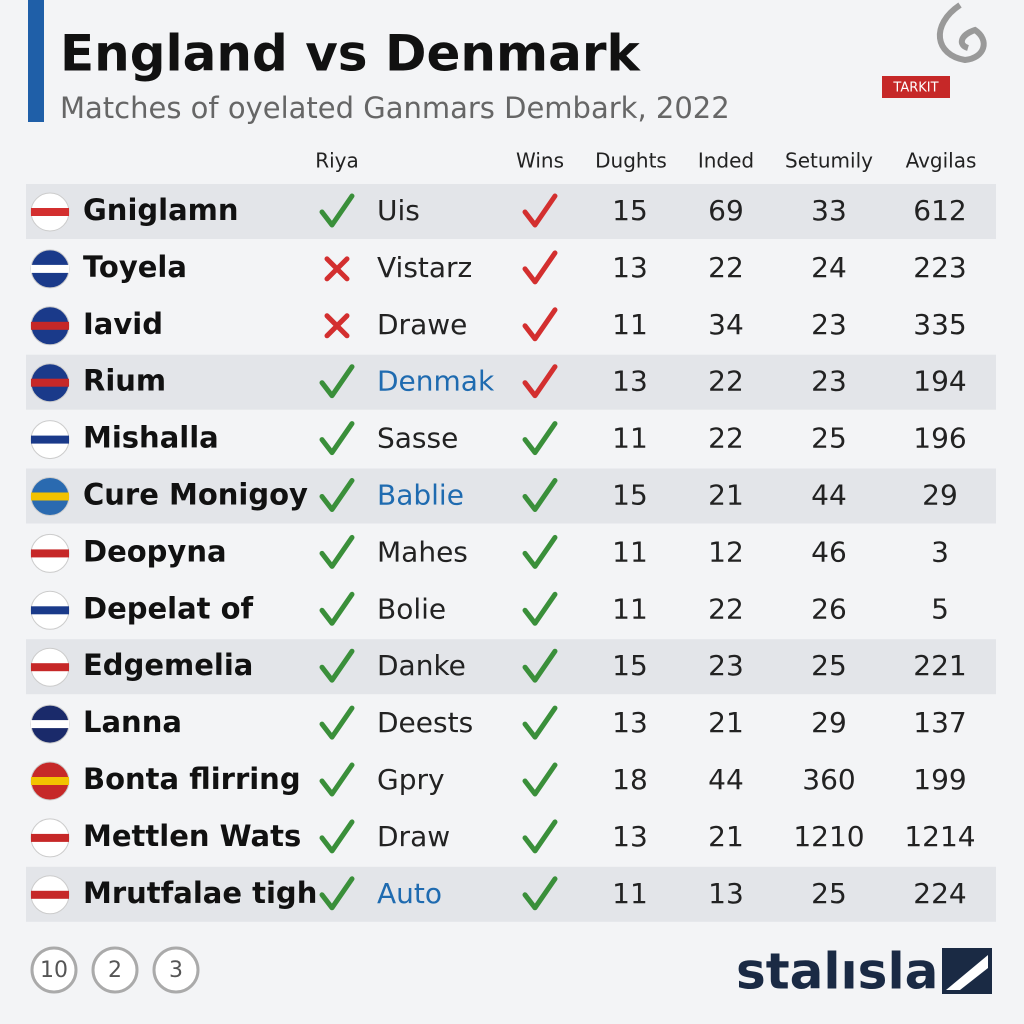 The height and width of the screenshot is (1024, 1024). What do you see at coordinates (828, 836) in the screenshot?
I see `cell-value: 1210` at bounding box center [828, 836].